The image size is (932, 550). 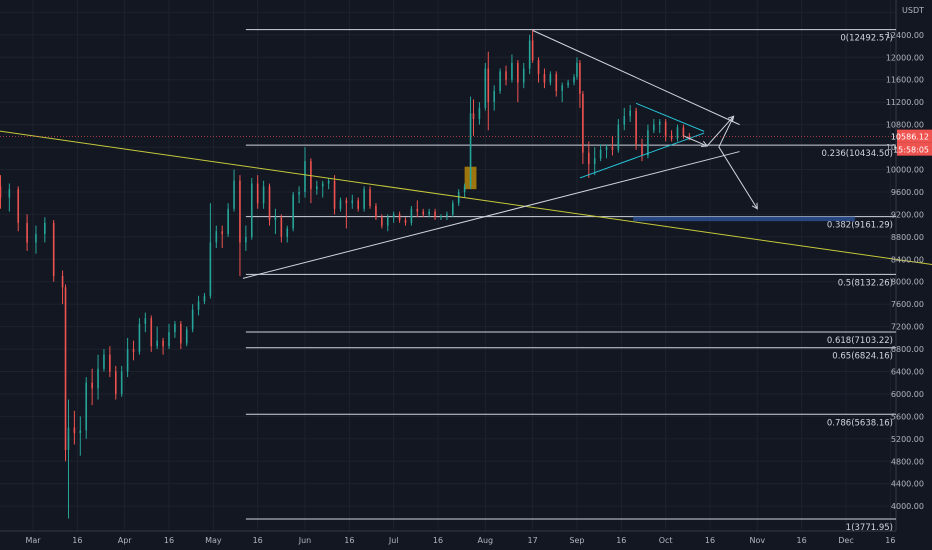 What do you see at coordinates (907, 214) in the screenshot?
I see `price-tick-label: 9200.00` at bounding box center [907, 214].